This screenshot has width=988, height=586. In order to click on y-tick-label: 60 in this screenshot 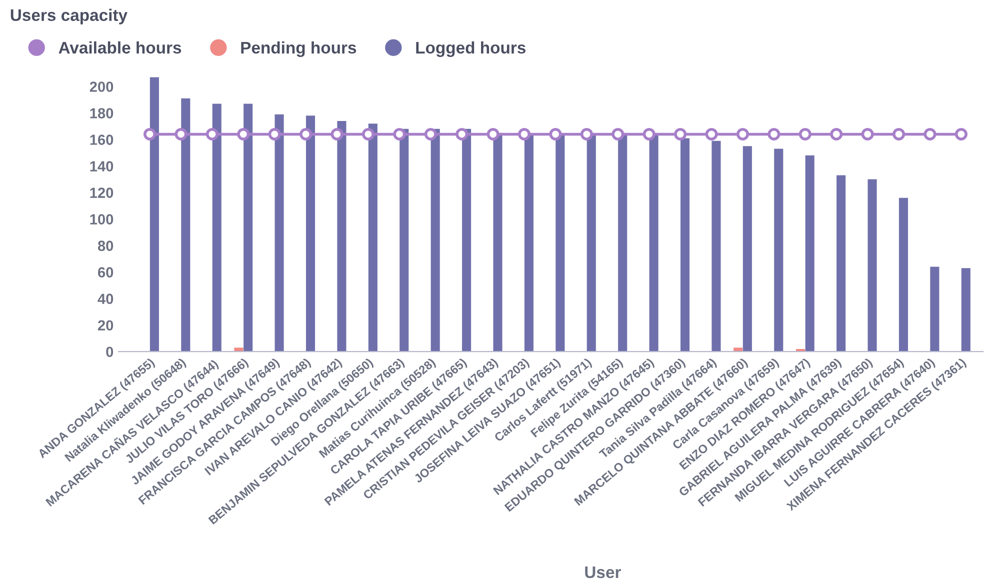, I will do `click(106, 272)`.